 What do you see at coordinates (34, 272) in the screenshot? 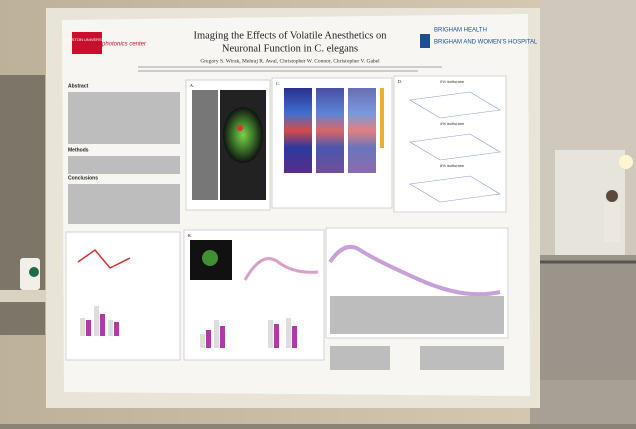
I see `cup-logo` at bounding box center [34, 272].